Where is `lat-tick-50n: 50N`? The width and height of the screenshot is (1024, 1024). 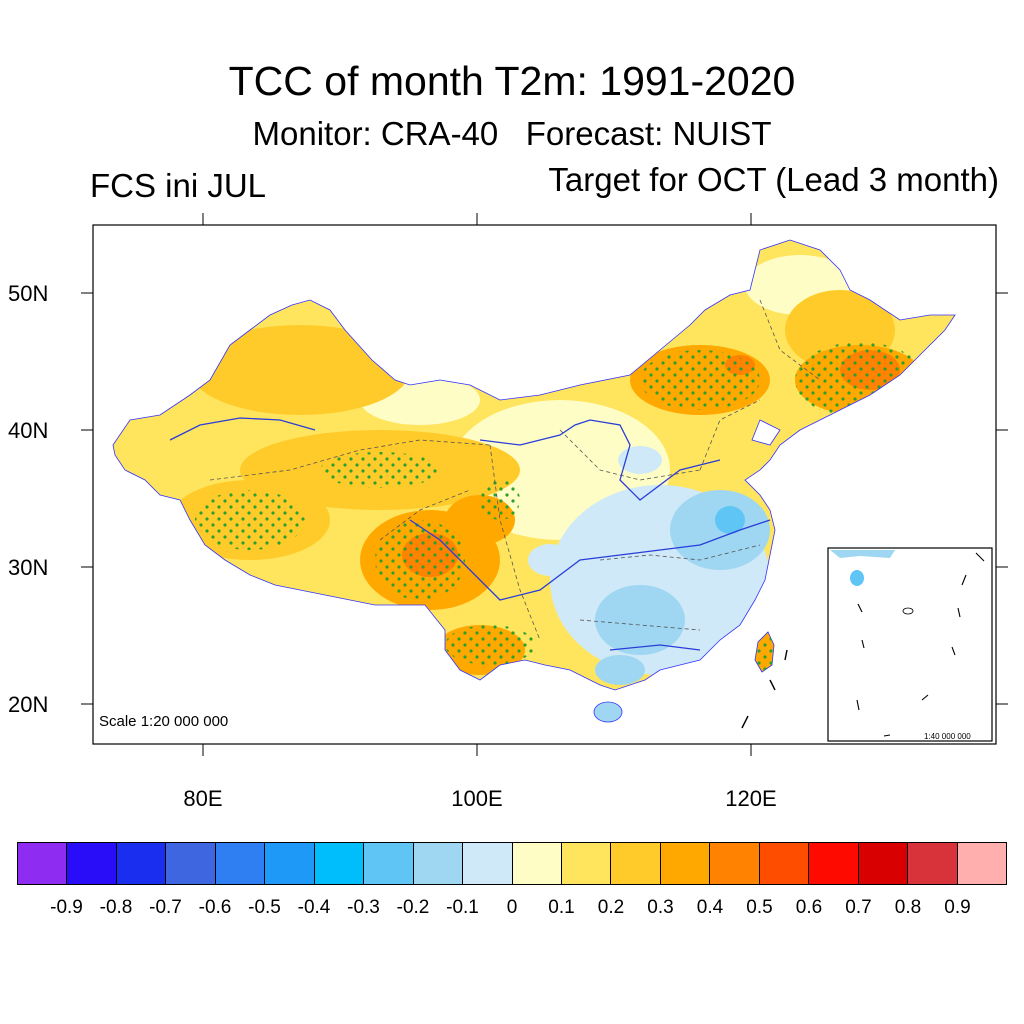
lat-tick-50n: 50N is located at coordinates (28, 293).